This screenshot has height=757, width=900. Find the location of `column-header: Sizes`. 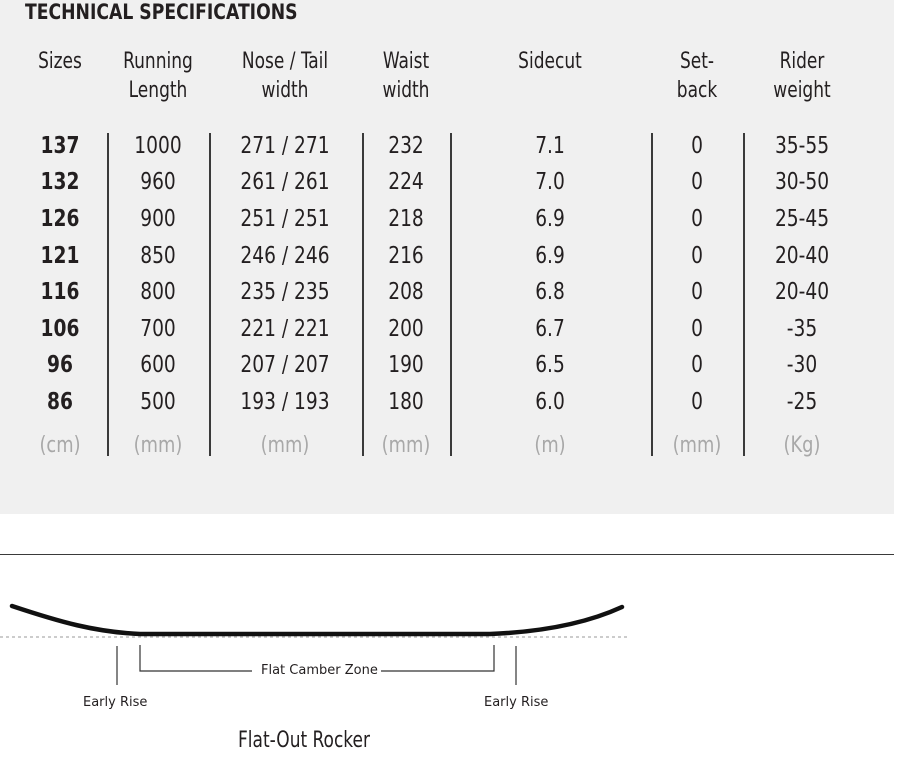

column-header: Sizes is located at coordinates (59, 61).